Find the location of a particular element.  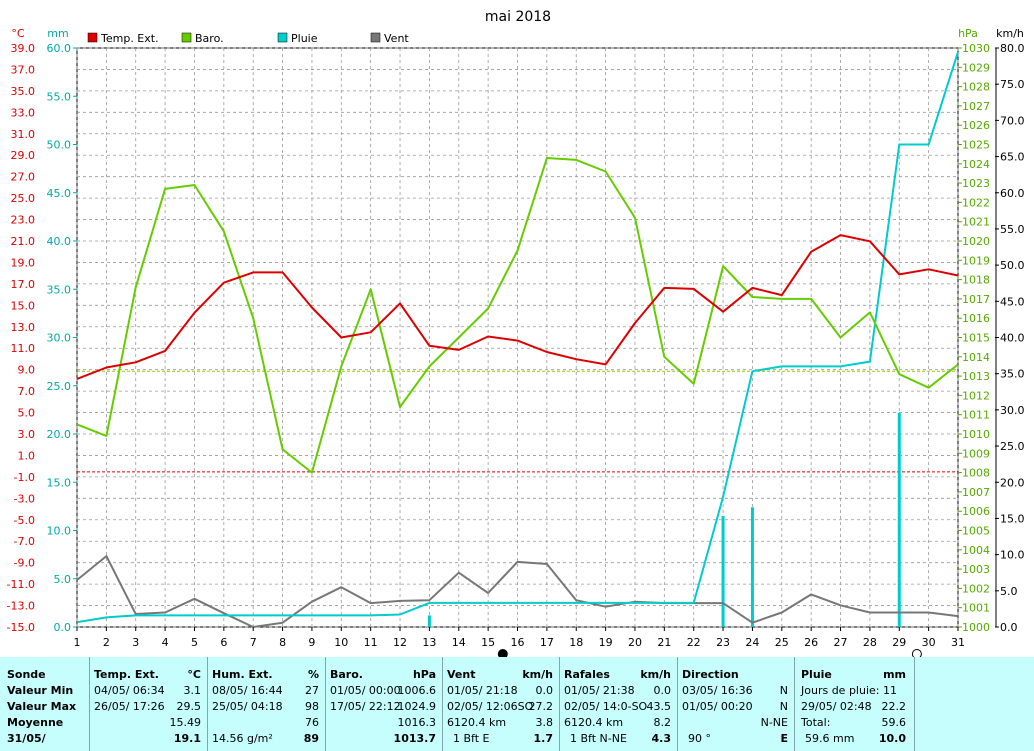

wind-tick-label: 25.0 is located at coordinates (1012, 446).